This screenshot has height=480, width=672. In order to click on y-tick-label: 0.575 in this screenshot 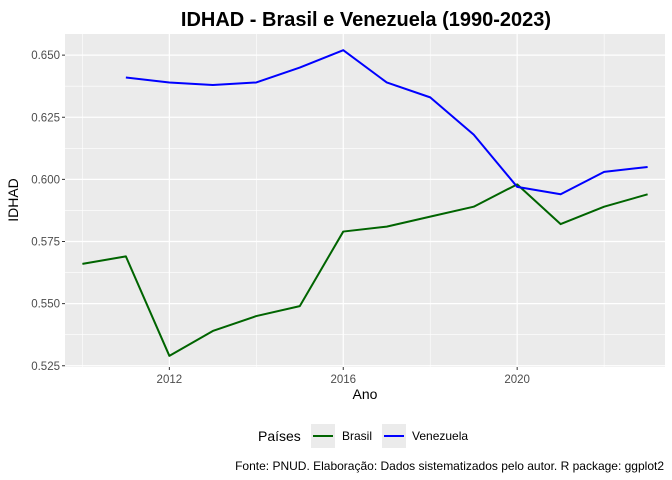, I will do `click(45, 243)`.